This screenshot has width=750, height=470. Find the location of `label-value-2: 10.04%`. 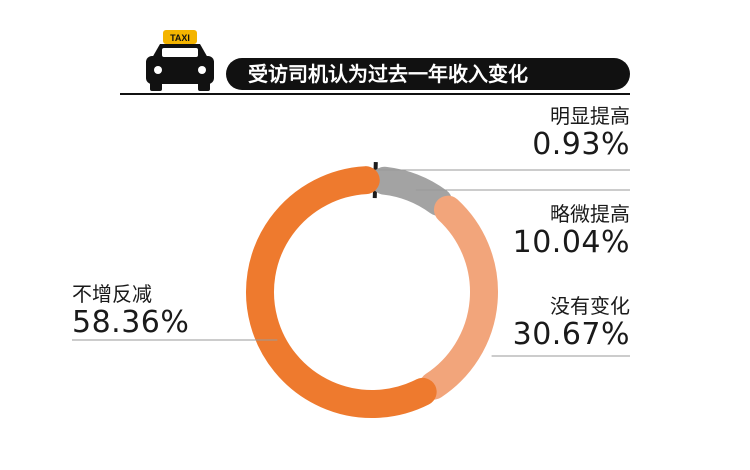

label-value-2: 10.04% is located at coordinates (571, 242).